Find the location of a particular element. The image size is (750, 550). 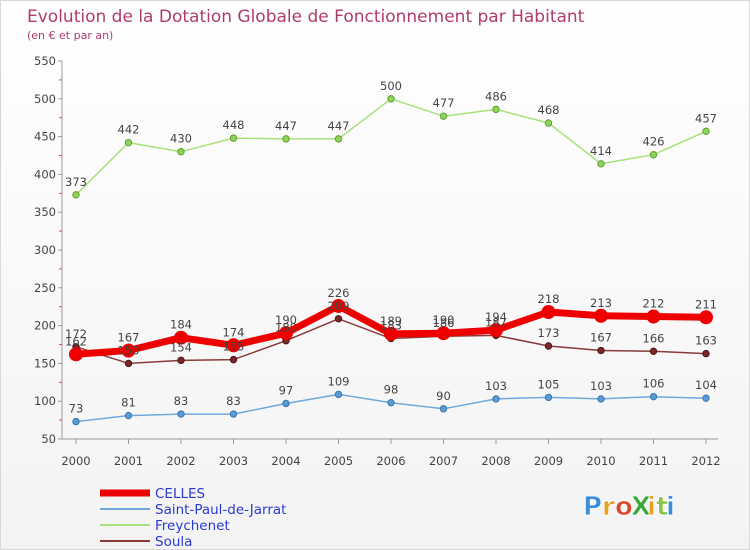

data-label: 81 is located at coordinates (128, 403).